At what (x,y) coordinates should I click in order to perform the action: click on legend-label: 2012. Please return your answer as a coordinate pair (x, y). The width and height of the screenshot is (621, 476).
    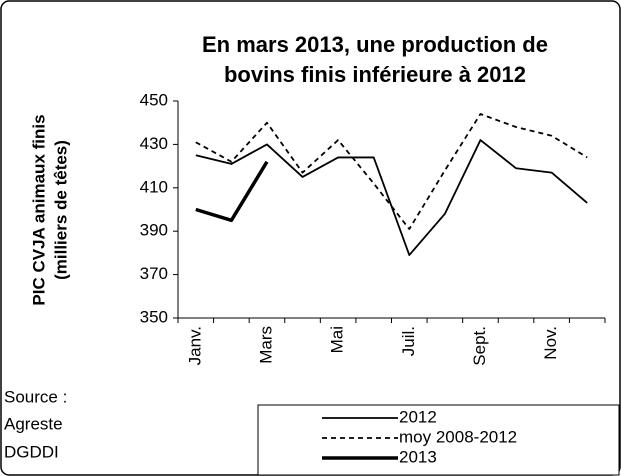
    Looking at the image, I should click on (418, 416).